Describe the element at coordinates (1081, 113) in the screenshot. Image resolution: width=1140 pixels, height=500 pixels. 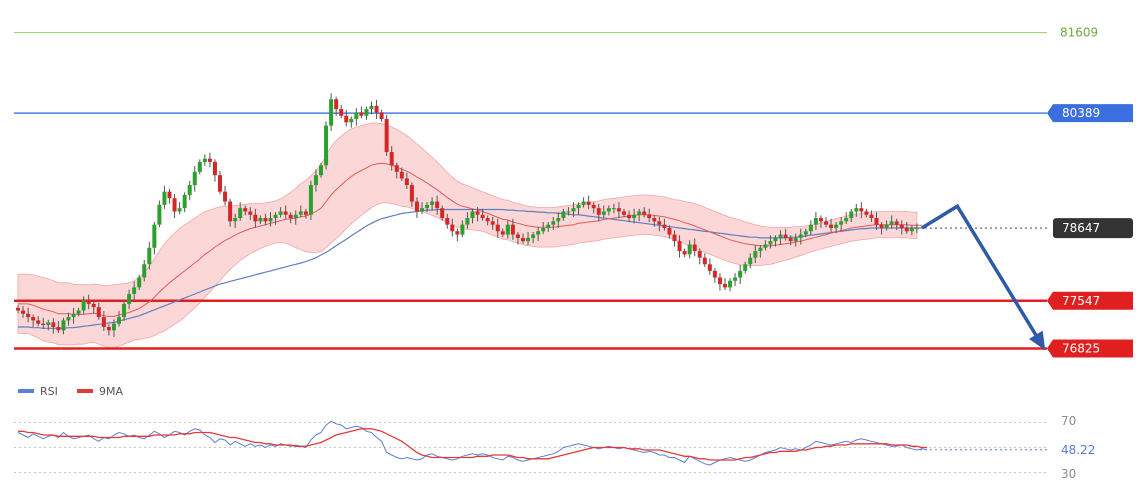
I see `level-80389-label: 80389` at that location.